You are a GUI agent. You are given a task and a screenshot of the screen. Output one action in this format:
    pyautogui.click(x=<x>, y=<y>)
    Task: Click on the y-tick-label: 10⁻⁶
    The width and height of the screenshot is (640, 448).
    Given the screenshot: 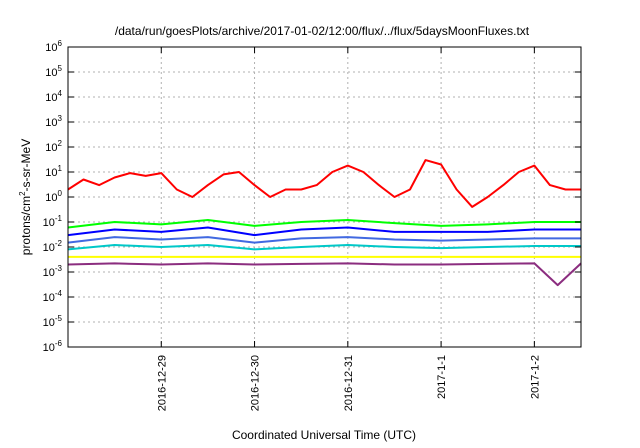 What is the action you would take?
    pyautogui.click(x=53, y=346)
    